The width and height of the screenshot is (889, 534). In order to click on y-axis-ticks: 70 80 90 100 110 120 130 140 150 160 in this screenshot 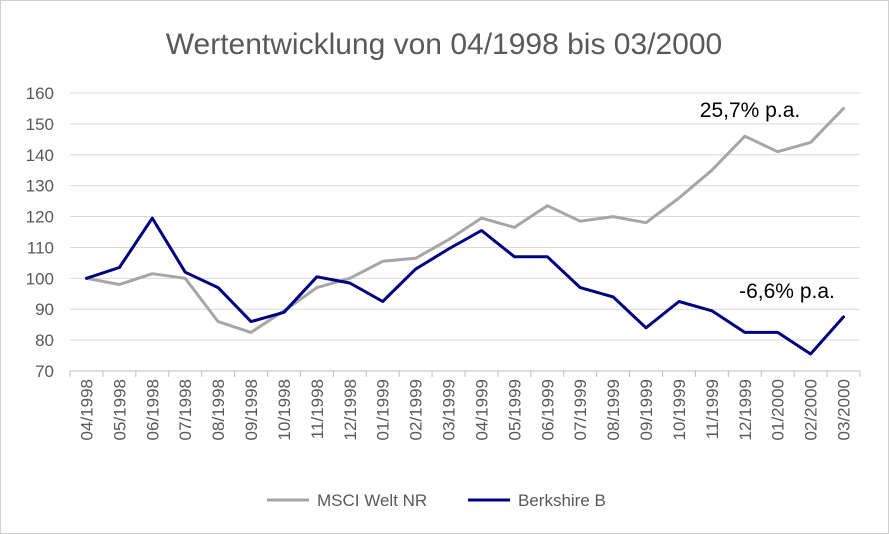, I will do `click(40, 232)`.